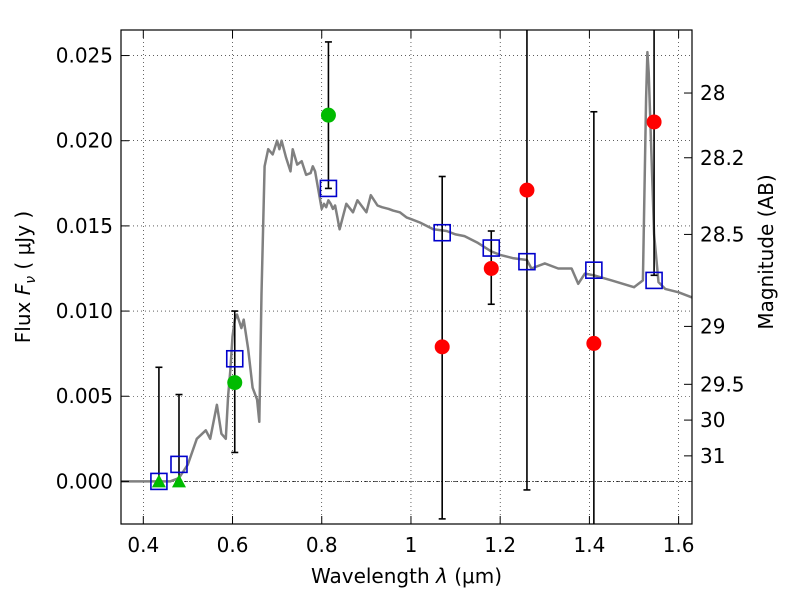 The height and width of the screenshot is (600, 800). What do you see at coordinates (722, 384) in the screenshot?
I see `y2-tick-label-4: 29.5` at bounding box center [722, 384].